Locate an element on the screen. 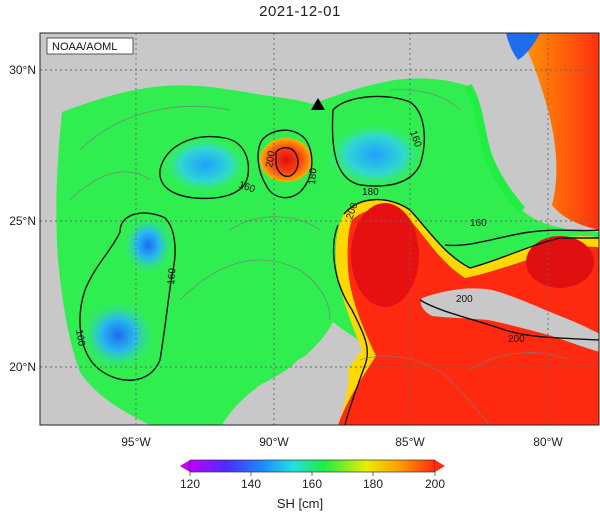 The image size is (600, 515). credit-text: NOAA/AOML is located at coordinates (84, 47).